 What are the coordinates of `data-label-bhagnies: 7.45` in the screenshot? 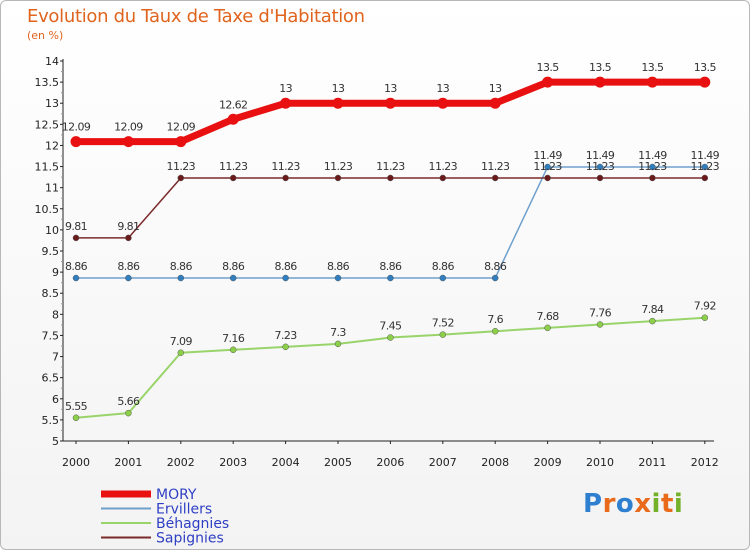 It's located at (390, 326).